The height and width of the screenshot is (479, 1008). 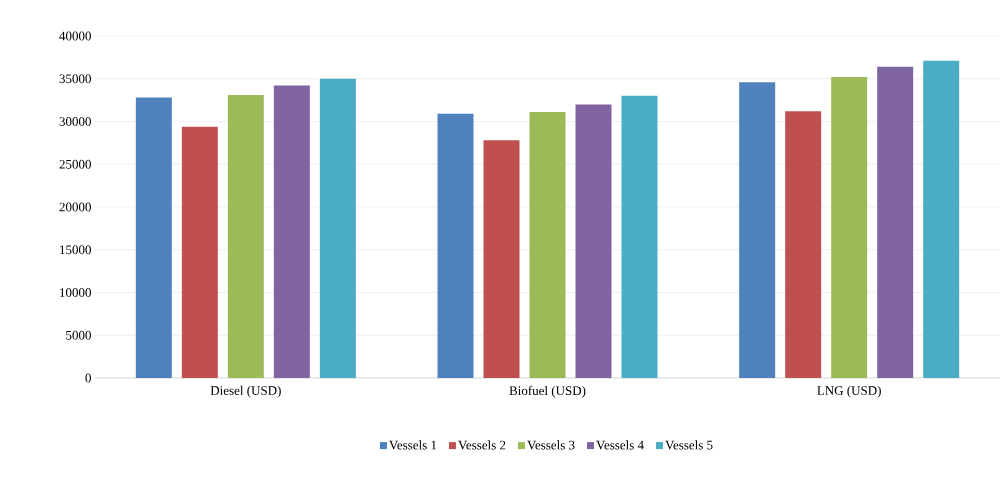 What do you see at coordinates (245, 391) in the screenshot?
I see `x-tick-label: Diesel (USD)` at bounding box center [245, 391].